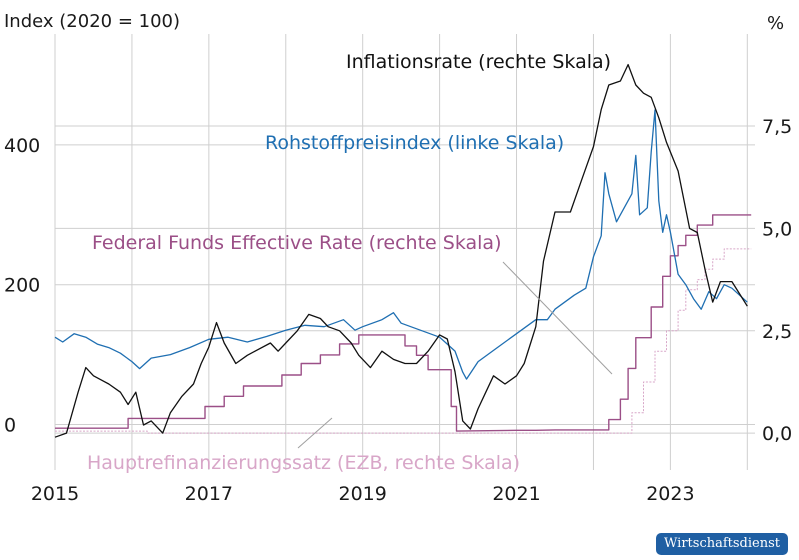  Describe the element at coordinates (209, 494) in the screenshot. I see `x-tick-label: 2017` at that location.